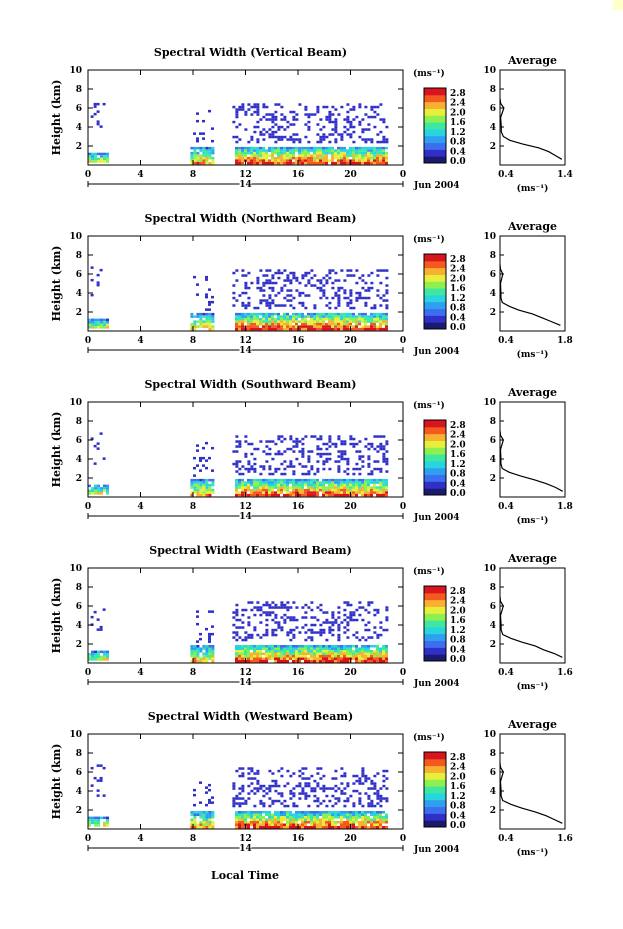 The height and width of the screenshot is (929, 623). What do you see at coordinates (458, 328) in the screenshot?
I see `colorbar-tick-label: 0.0` at bounding box center [458, 328].